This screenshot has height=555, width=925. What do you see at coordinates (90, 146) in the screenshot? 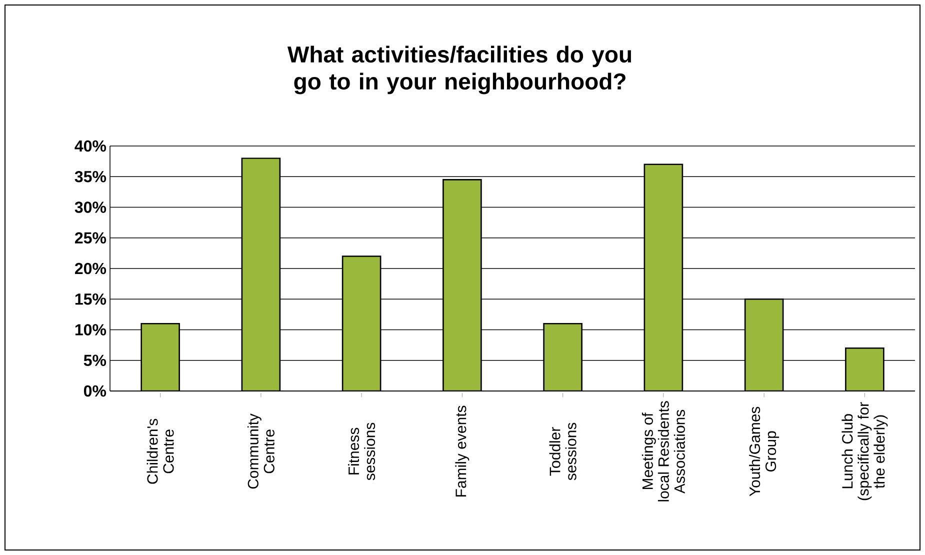
I see `y-tick-label: 40%` at bounding box center [90, 146].